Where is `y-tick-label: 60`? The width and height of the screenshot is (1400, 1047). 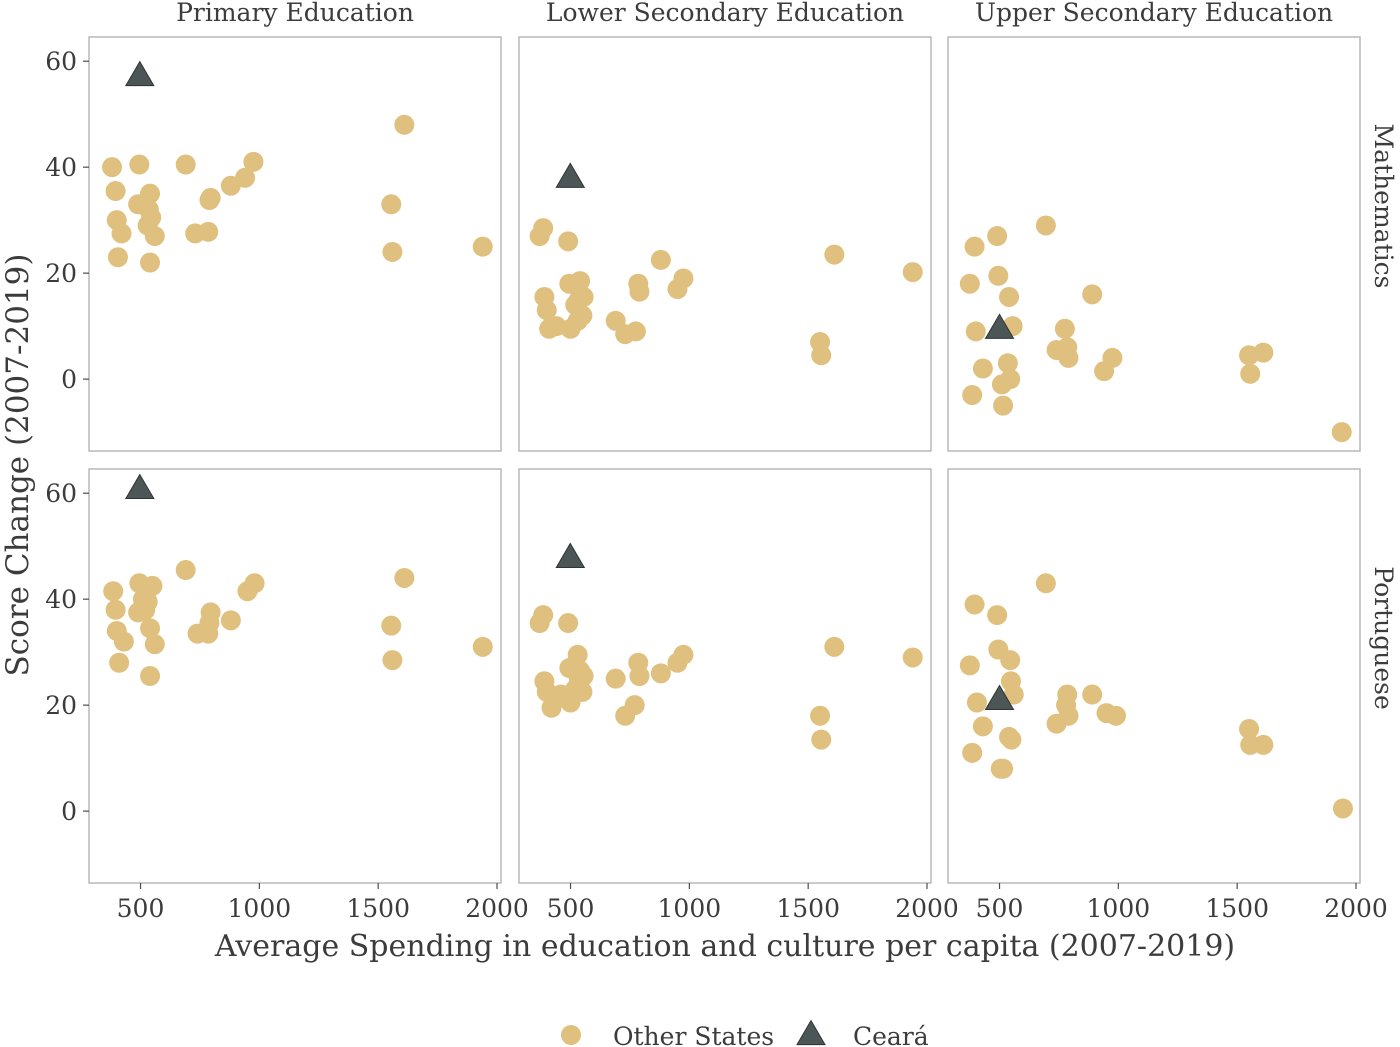
y-tick-label: 60 is located at coordinates (61, 61).